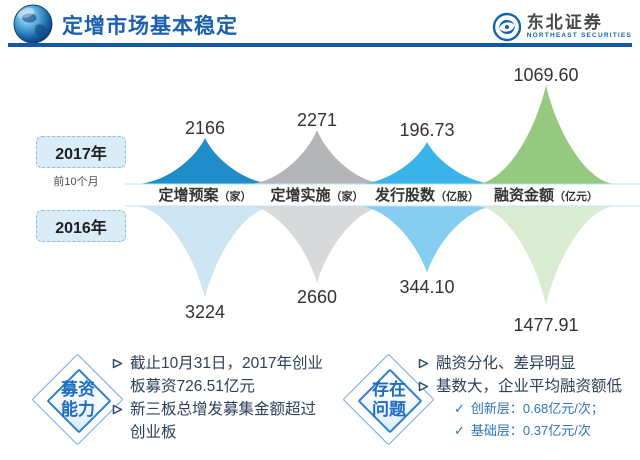 The image size is (640, 460). What do you see at coordinates (81, 152) in the screenshot?
I see `legend-2017: 2017年` at bounding box center [81, 152].